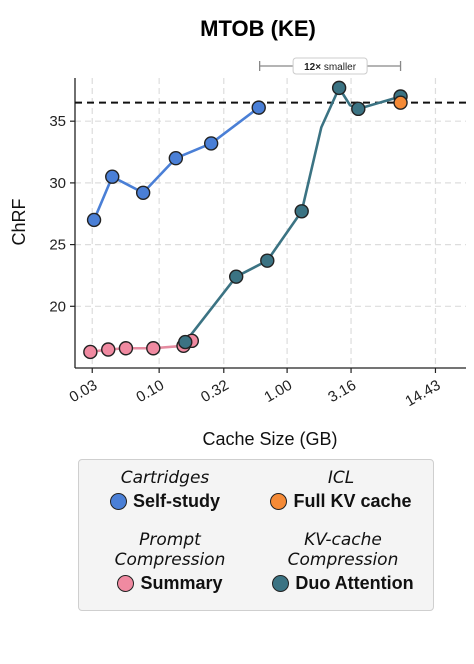  Describe the element at coordinates (176, 501) in the screenshot. I see `legend-label: Self-study` at that location.